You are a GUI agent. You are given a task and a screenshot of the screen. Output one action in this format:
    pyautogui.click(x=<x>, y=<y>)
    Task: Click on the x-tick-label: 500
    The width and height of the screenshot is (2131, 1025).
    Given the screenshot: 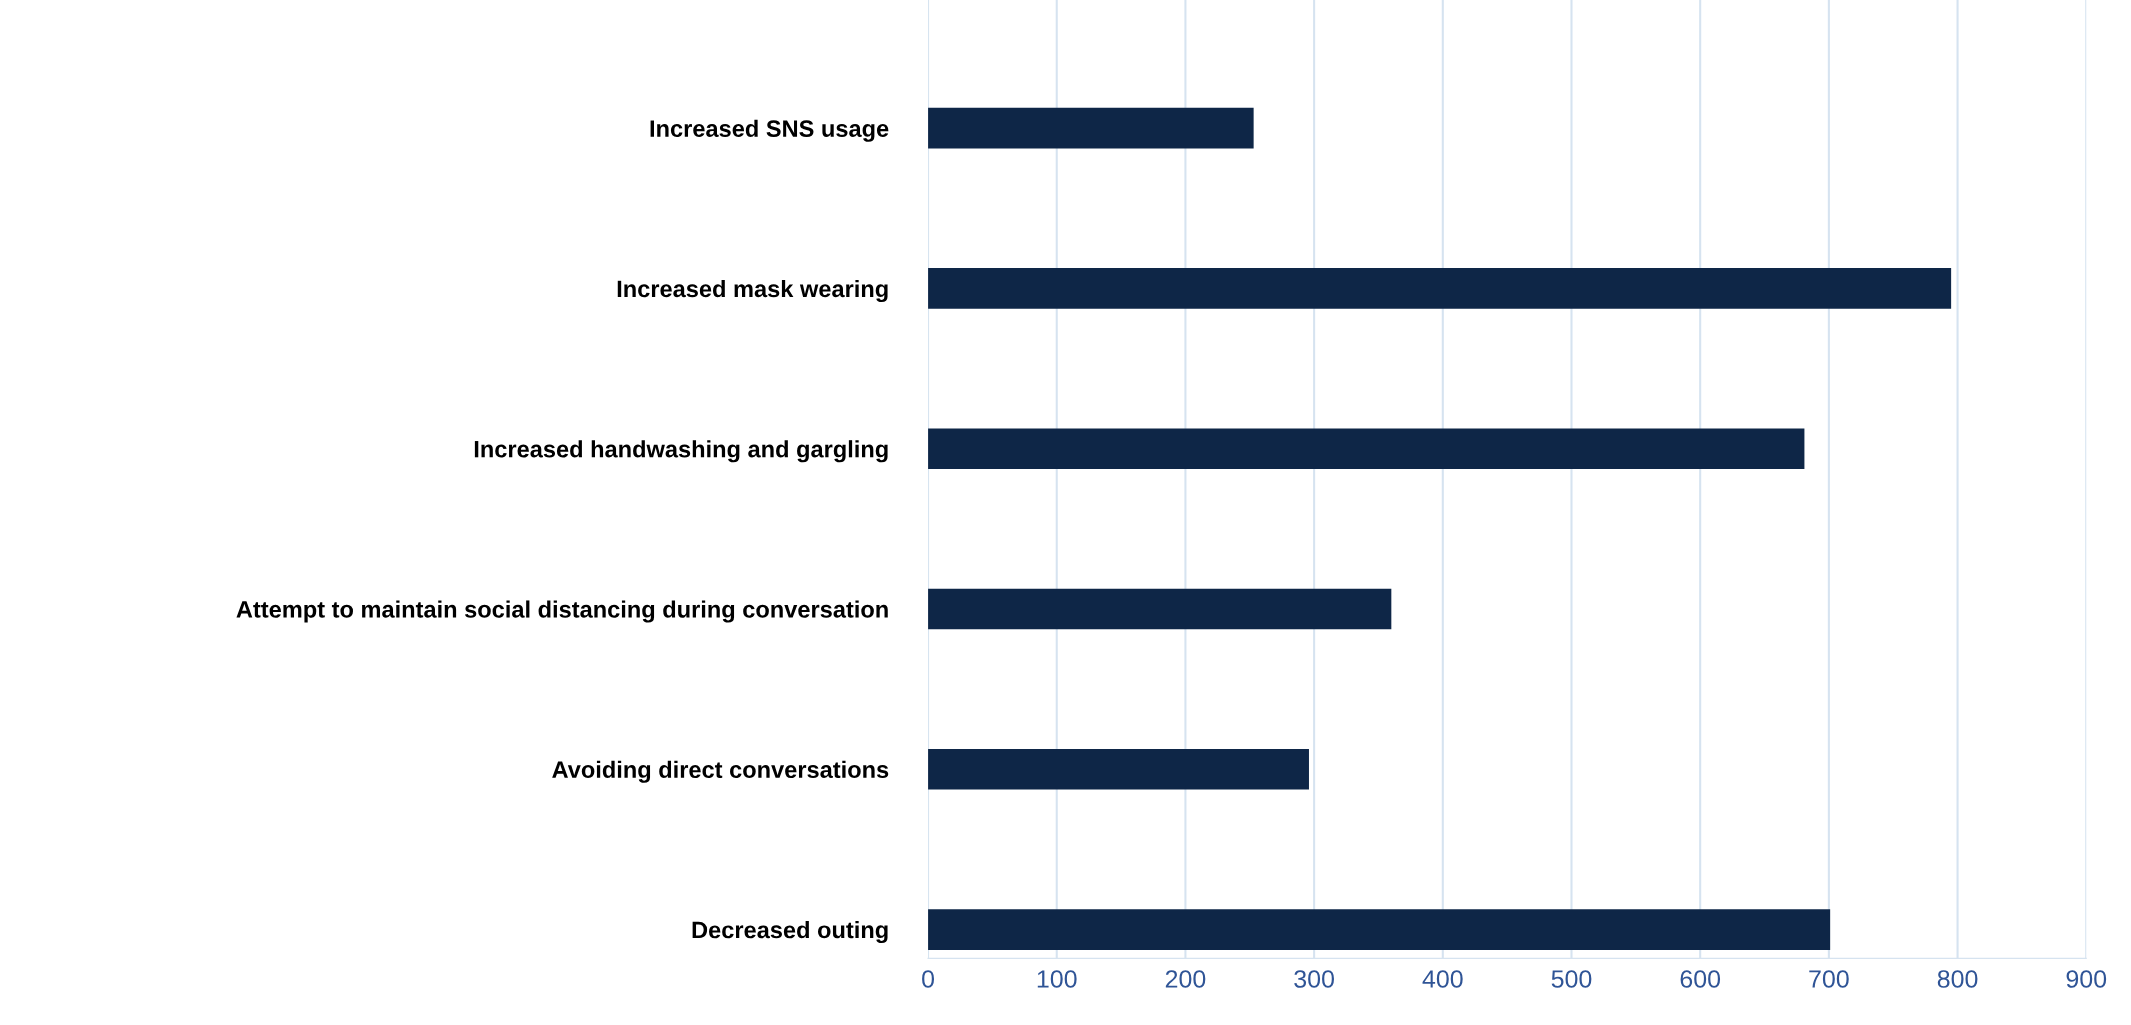 What is the action you would take?
    pyautogui.click(x=1571, y=979)
    